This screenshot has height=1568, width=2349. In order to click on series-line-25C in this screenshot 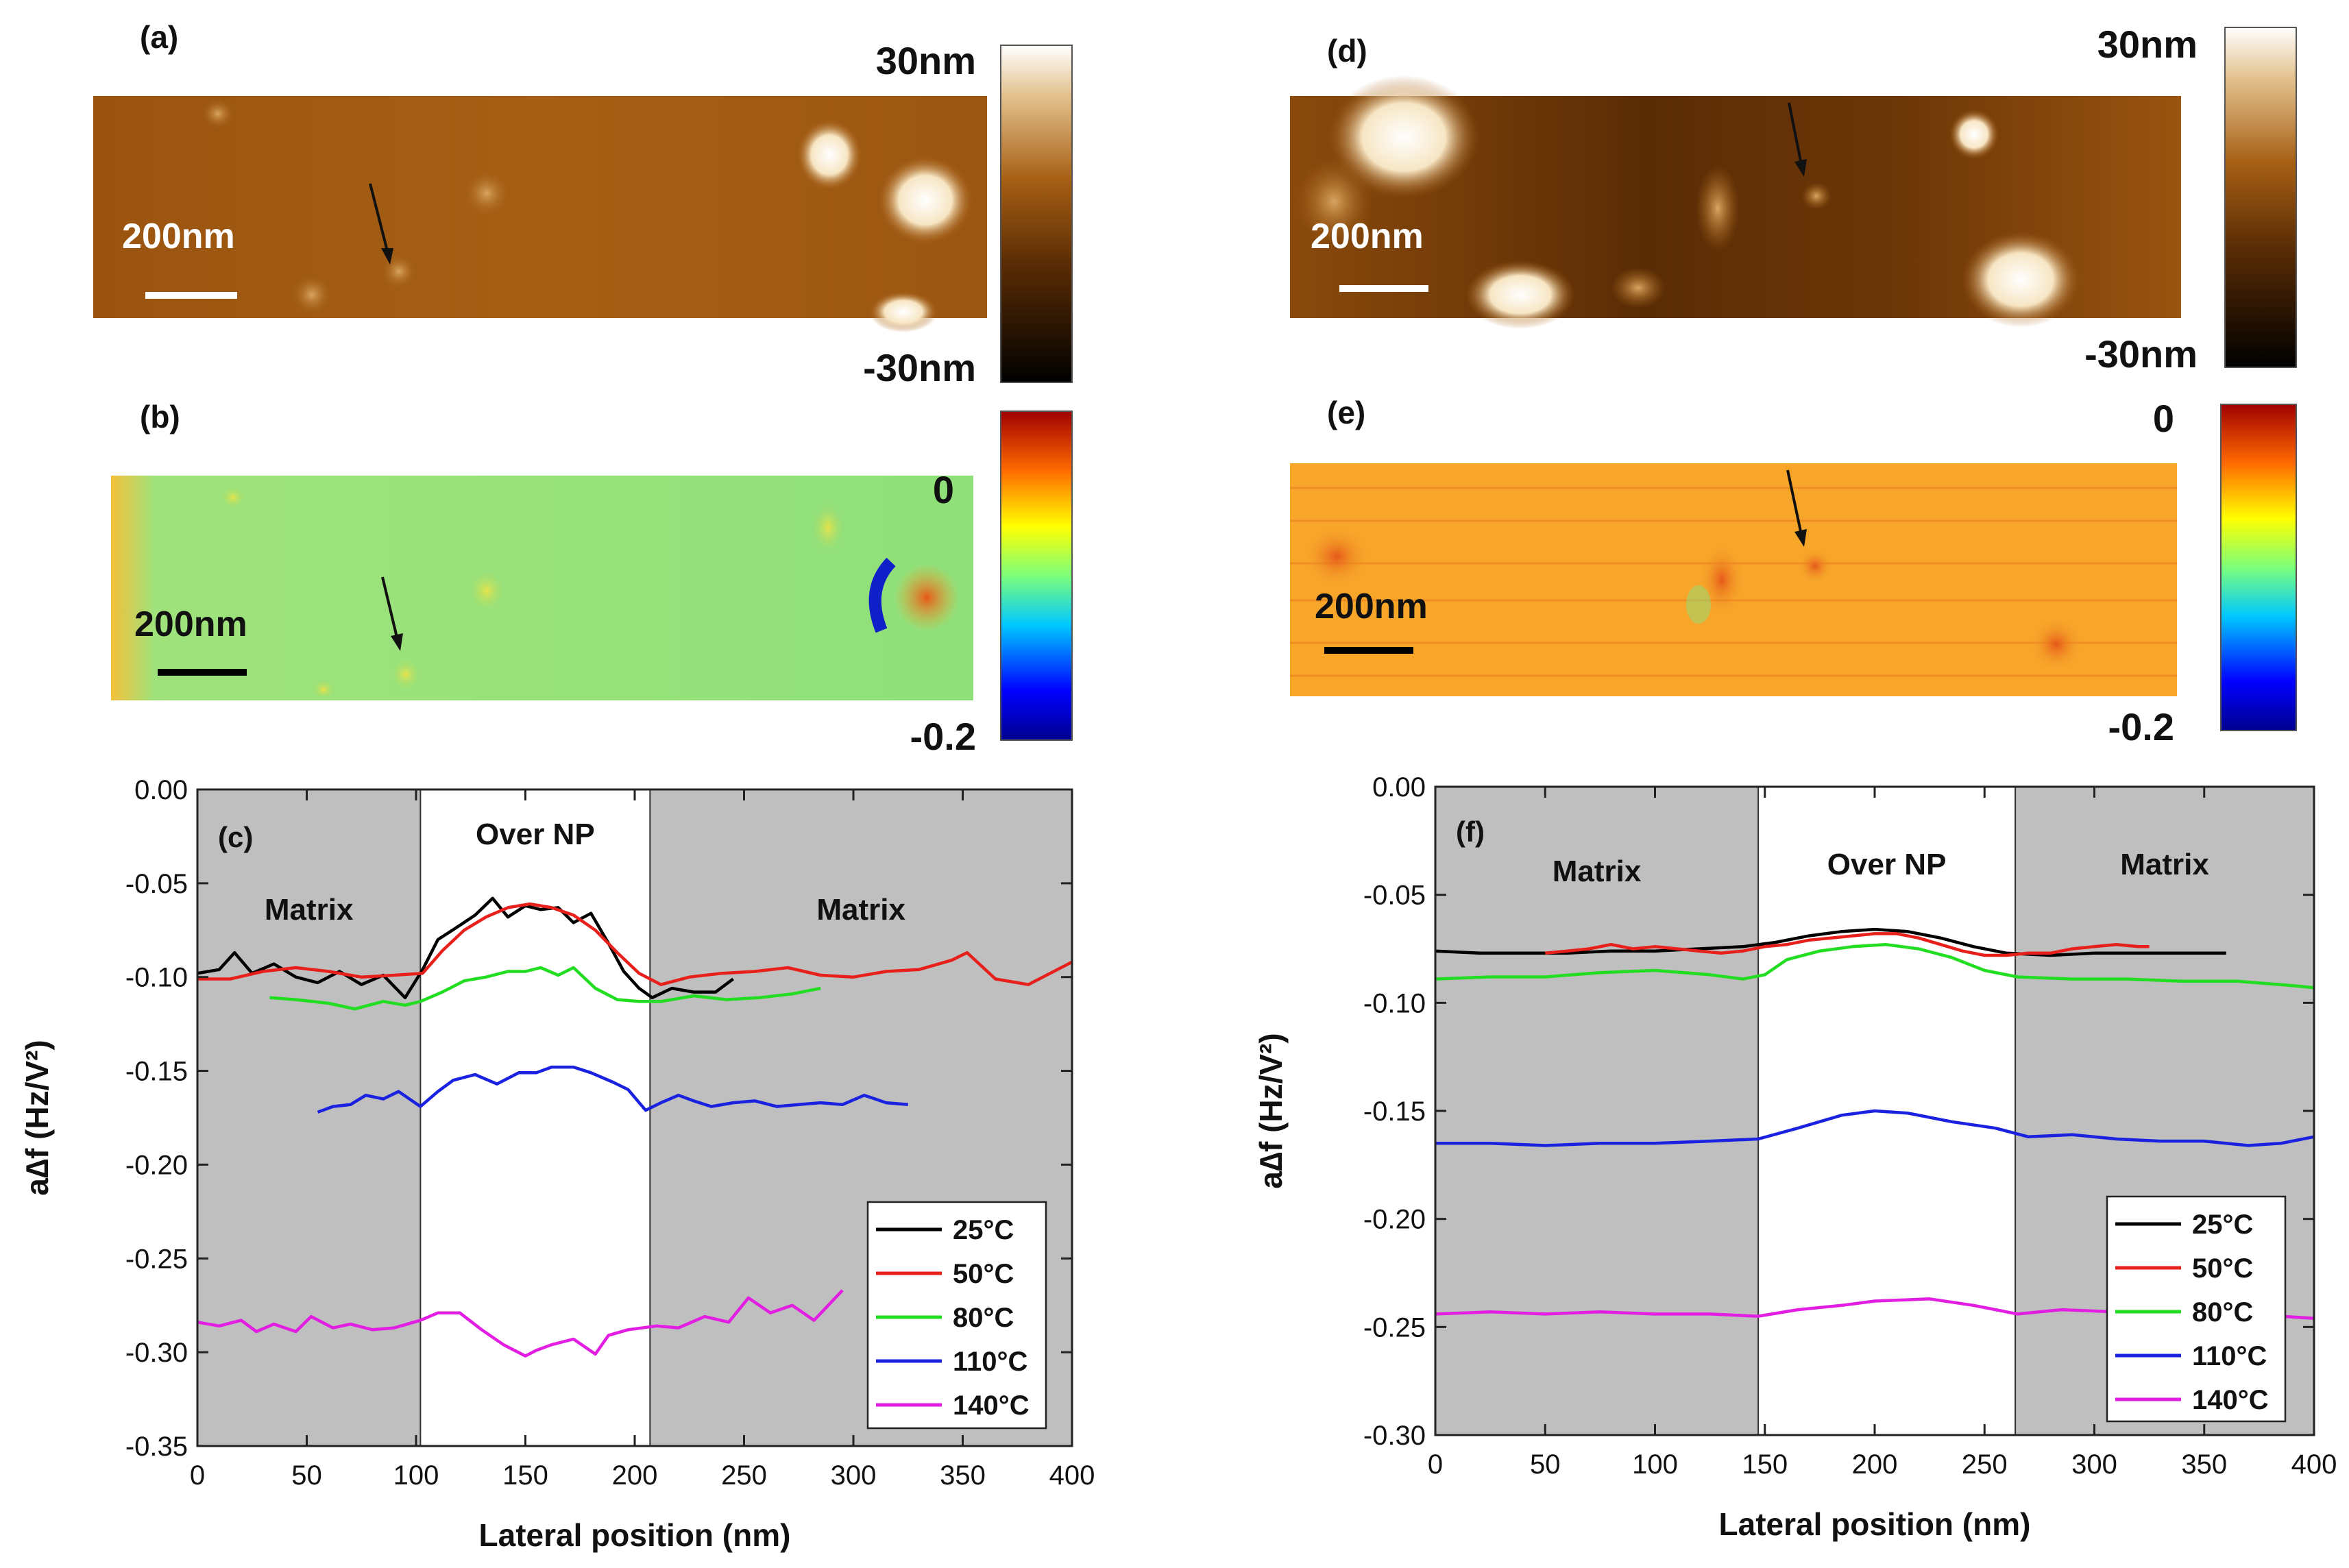, I will do `click(465, 948)`.